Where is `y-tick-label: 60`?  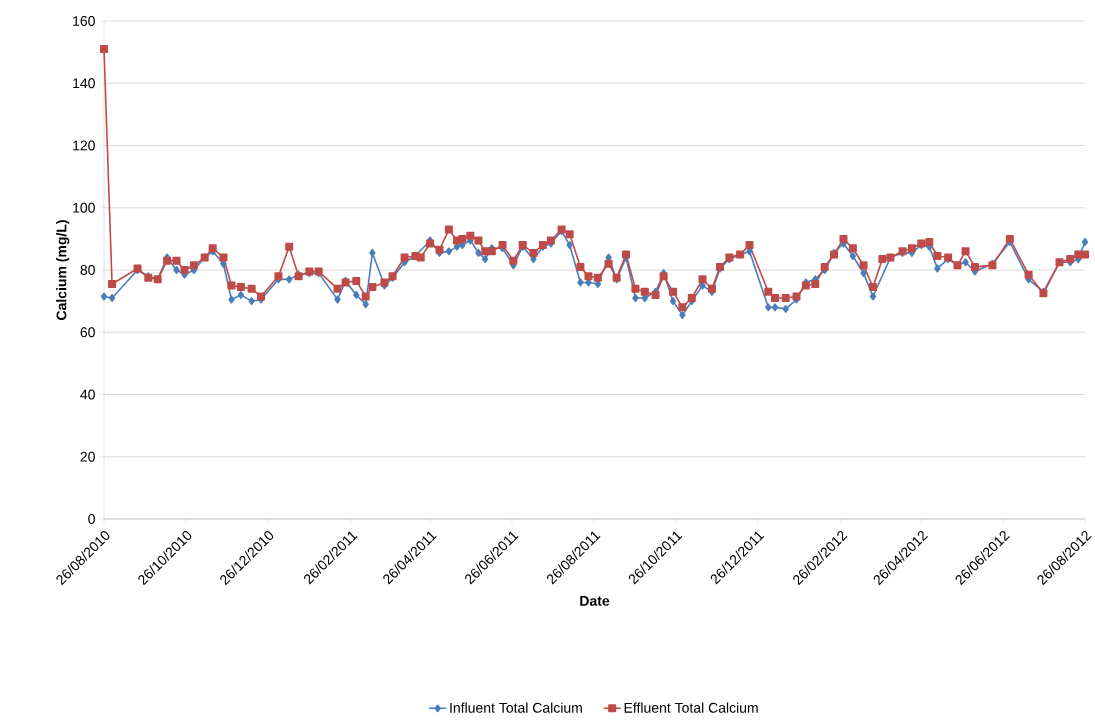
y-tick-label: 60 is located at coordinates (87, 332).